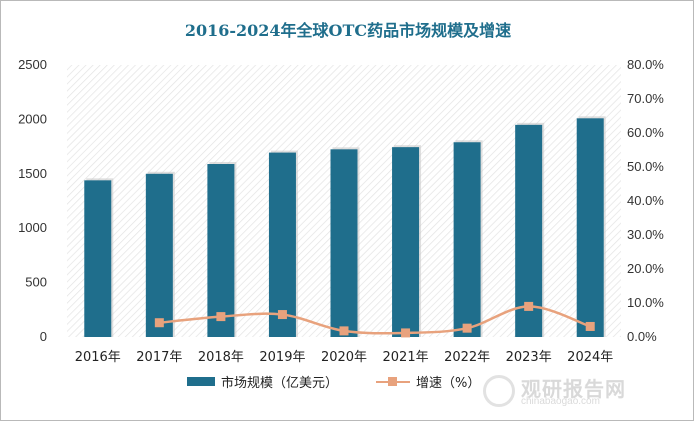  I want to click on watermark-en: chinabaogao.com, so click(560, 401).